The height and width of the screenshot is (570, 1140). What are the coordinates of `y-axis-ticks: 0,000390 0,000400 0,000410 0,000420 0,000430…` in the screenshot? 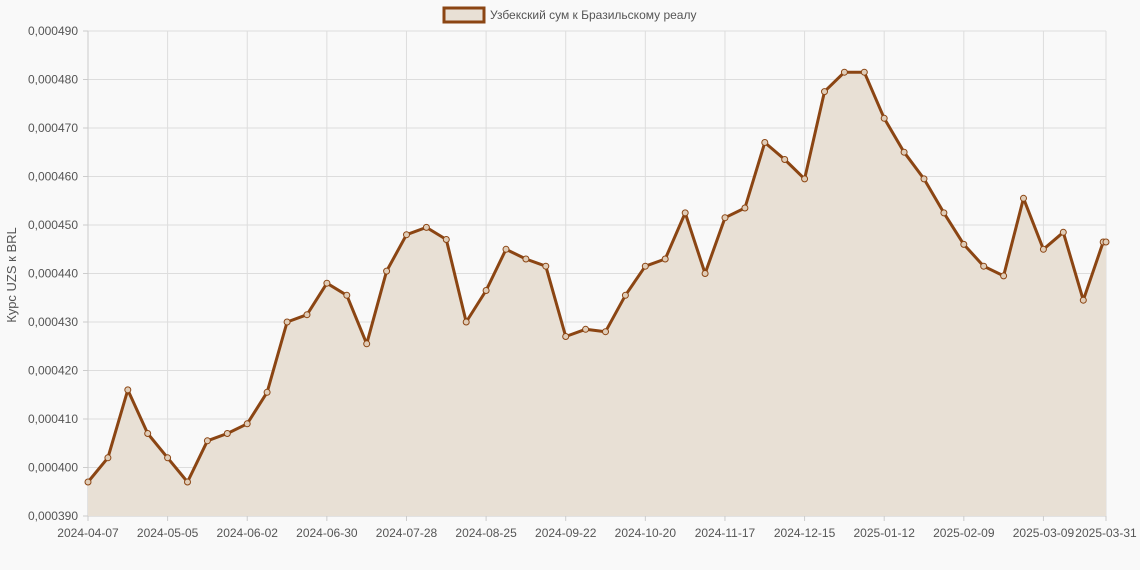 It's located at (53, 273).